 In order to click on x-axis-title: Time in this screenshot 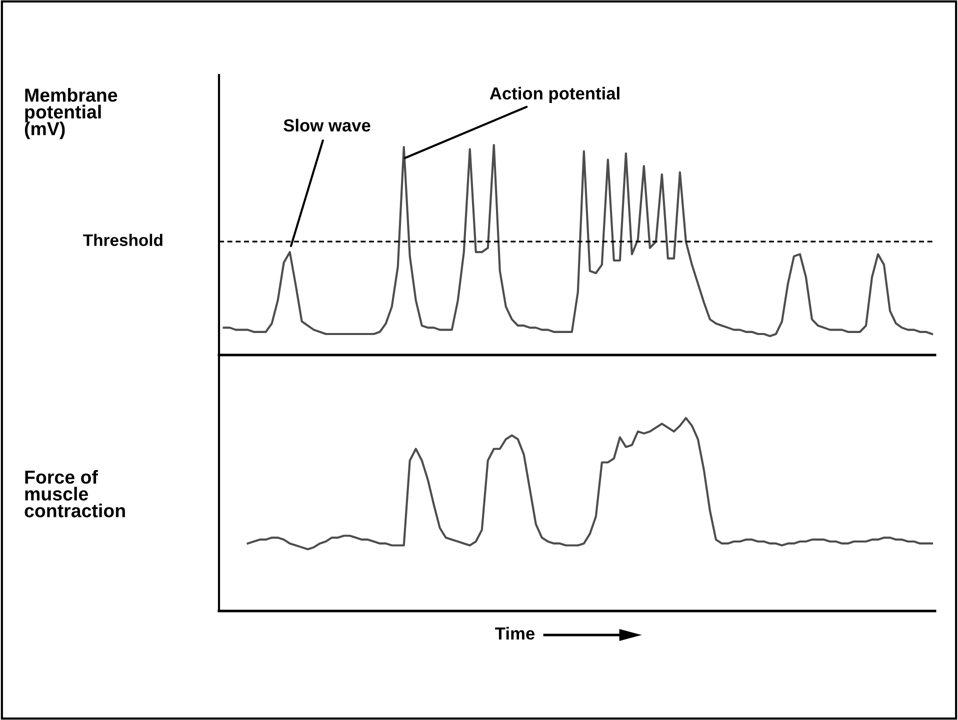, I will do `click(515, 633)`.